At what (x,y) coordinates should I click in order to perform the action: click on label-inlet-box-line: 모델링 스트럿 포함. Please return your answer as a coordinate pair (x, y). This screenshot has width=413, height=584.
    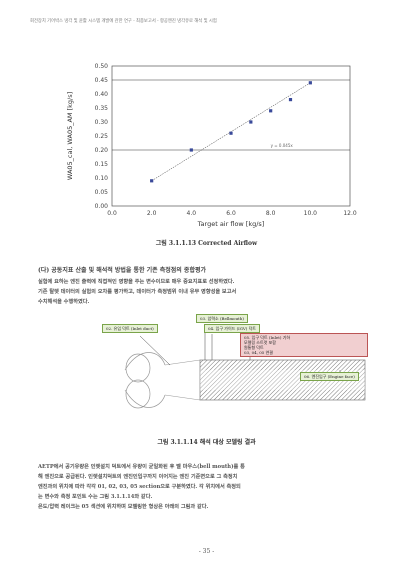
    Looking at the image, I should click on (260, 342).